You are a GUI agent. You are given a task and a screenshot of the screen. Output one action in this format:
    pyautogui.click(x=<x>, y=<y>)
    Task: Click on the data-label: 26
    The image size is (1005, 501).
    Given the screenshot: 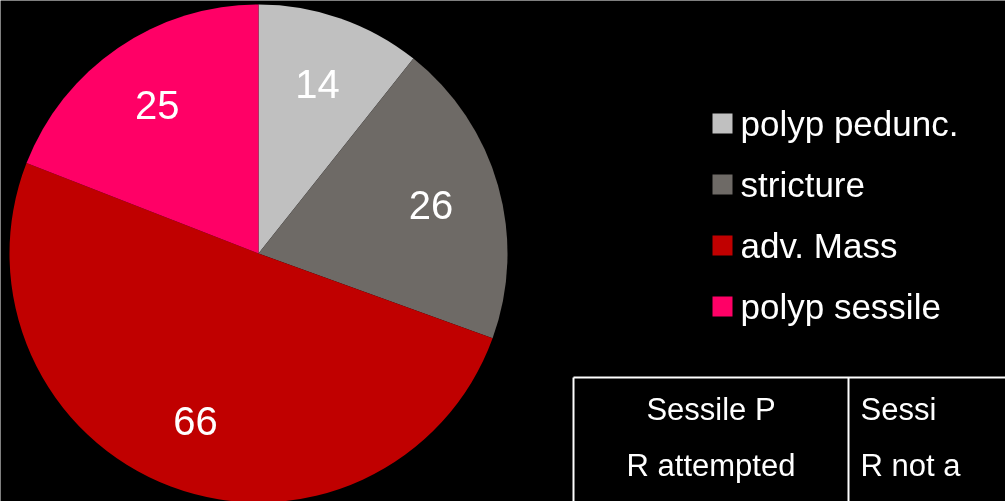 What is the action you would take?
    pyautogui.click(x=431, y=204)
    